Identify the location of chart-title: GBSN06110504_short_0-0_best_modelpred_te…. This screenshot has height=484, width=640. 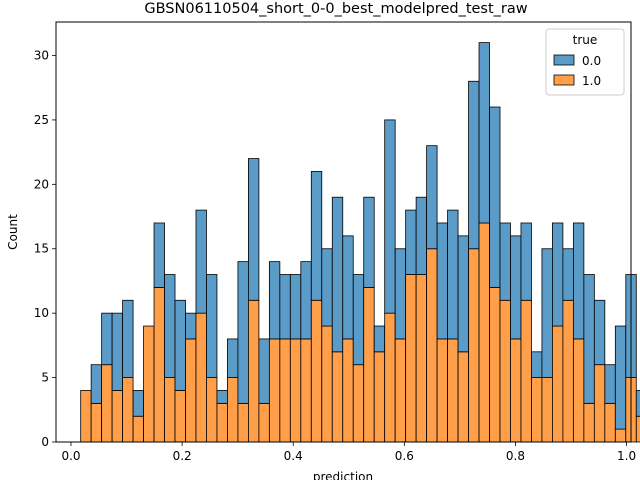
(335, 9).